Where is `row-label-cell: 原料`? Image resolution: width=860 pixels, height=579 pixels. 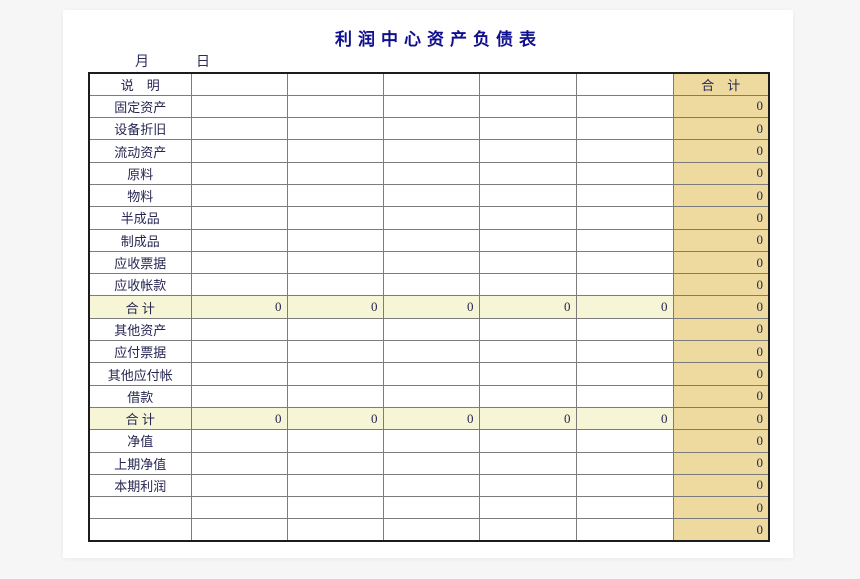 row-label-cell: 原料 is located at coordinates (140, 173).